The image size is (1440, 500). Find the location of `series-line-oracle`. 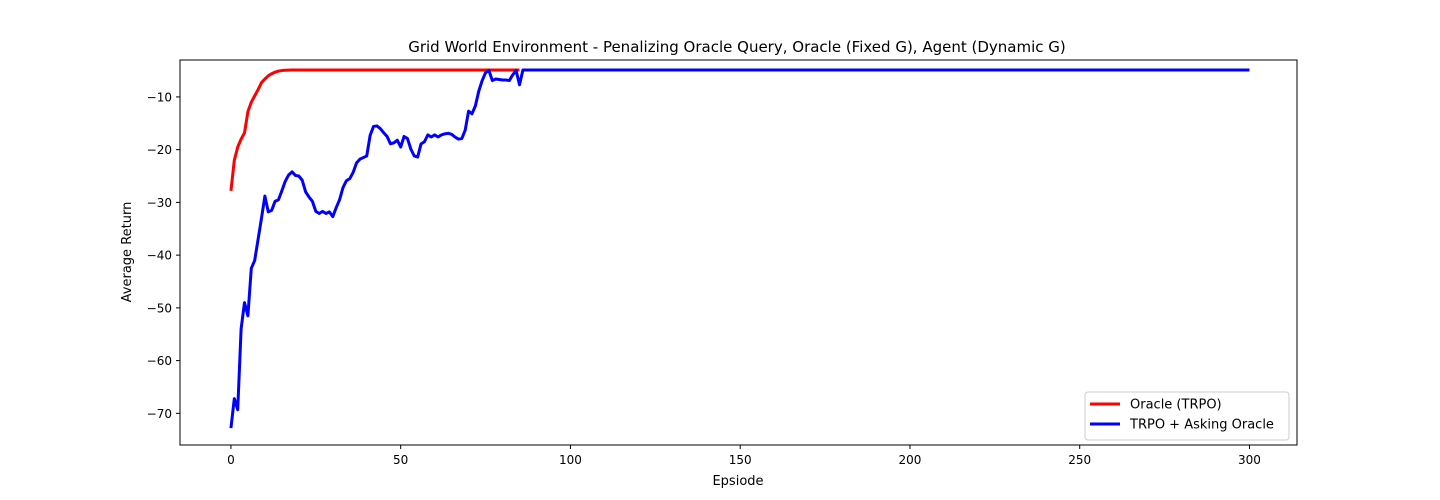

series-line-oracle is located at coordinates (374, 129).